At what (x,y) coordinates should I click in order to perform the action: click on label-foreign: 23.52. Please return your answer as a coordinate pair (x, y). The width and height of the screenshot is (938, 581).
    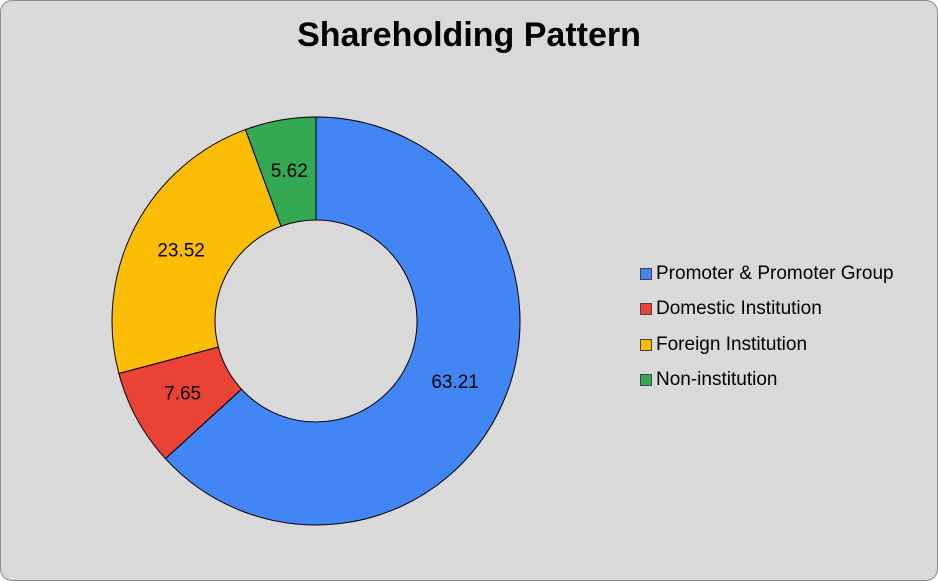
    Looking at the image, I should click on (181, 250).